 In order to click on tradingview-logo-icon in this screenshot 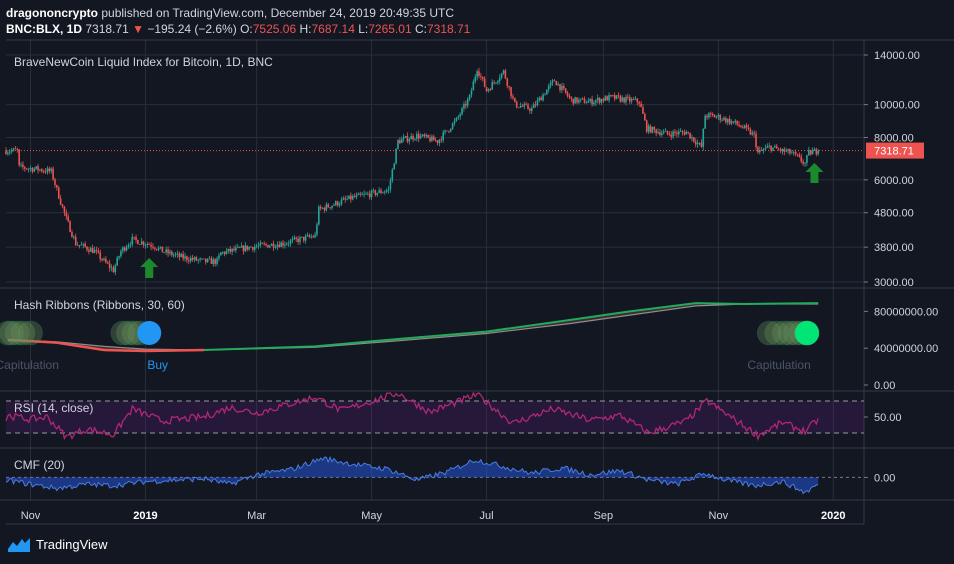, I will do `click(19, 544)`.